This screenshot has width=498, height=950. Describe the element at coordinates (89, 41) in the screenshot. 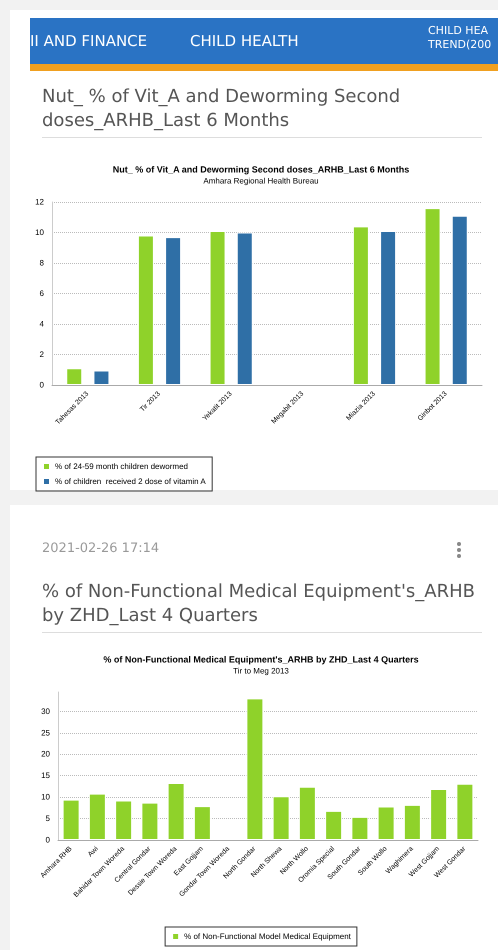

I see `text: II AND FINANCE` at that location.